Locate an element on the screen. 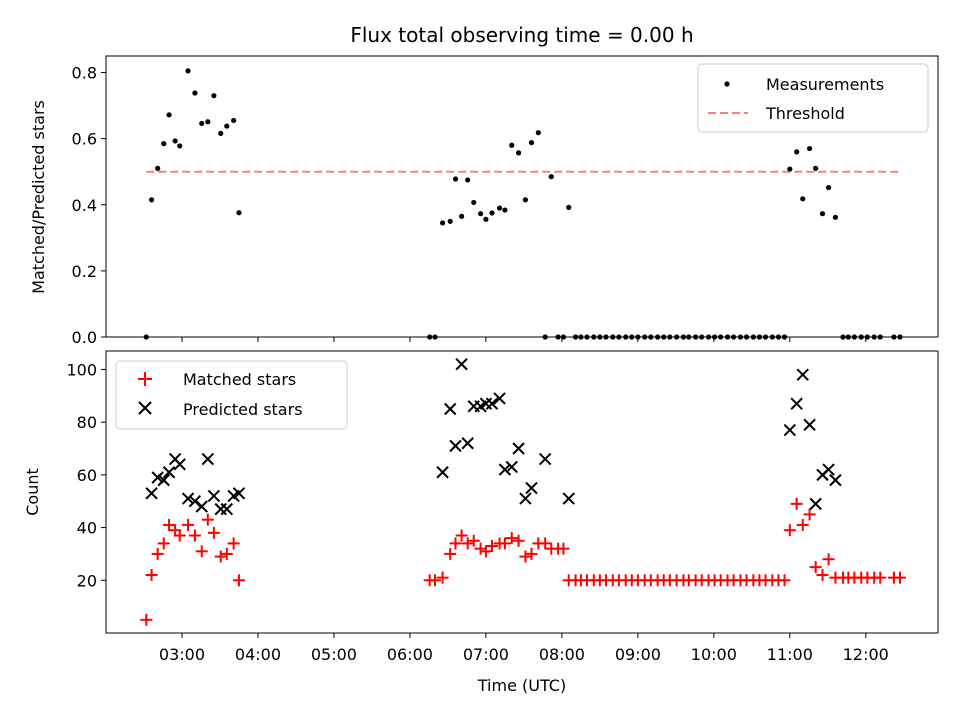 This screenshot has width=960, height=720. top-y-tick-label: 0.6 is located at coordinates (84, 139).